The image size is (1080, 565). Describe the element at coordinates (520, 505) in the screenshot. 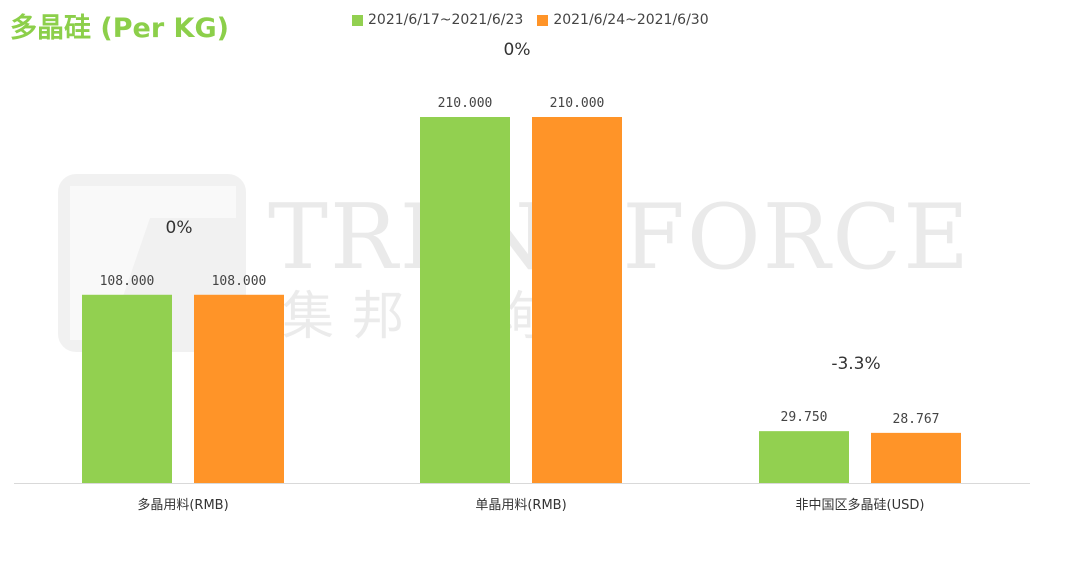

I see `category-label-2: 单晶用料(RMB)` at that location.